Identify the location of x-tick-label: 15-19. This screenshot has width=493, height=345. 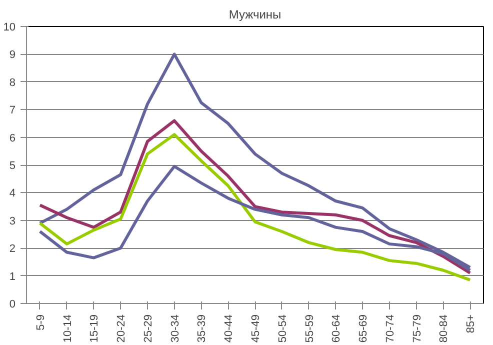
(94, 328).